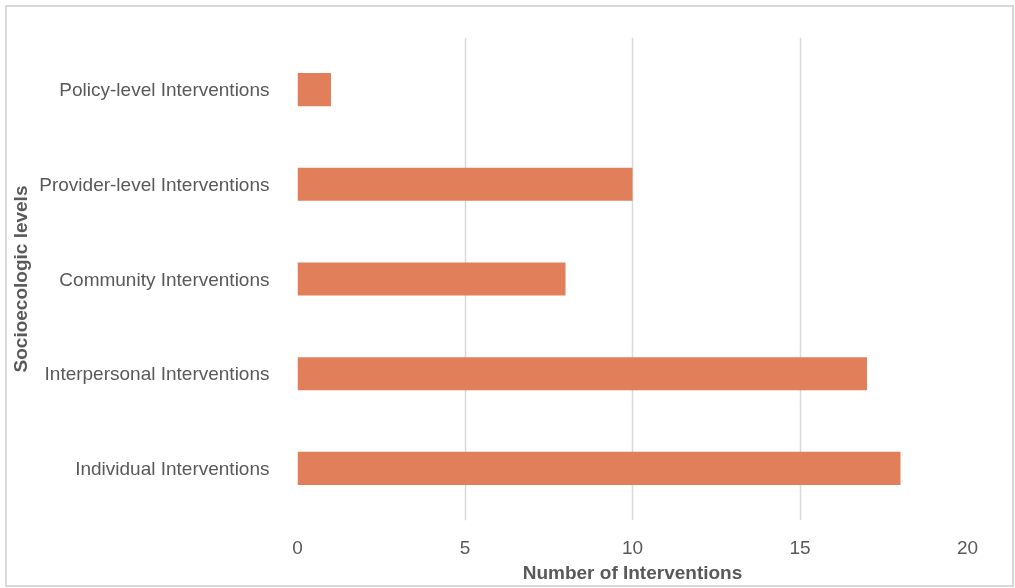 The height and width of the screenshot is (588, 1015). I want to click on x-tick-label: 15, so click(800, 547).